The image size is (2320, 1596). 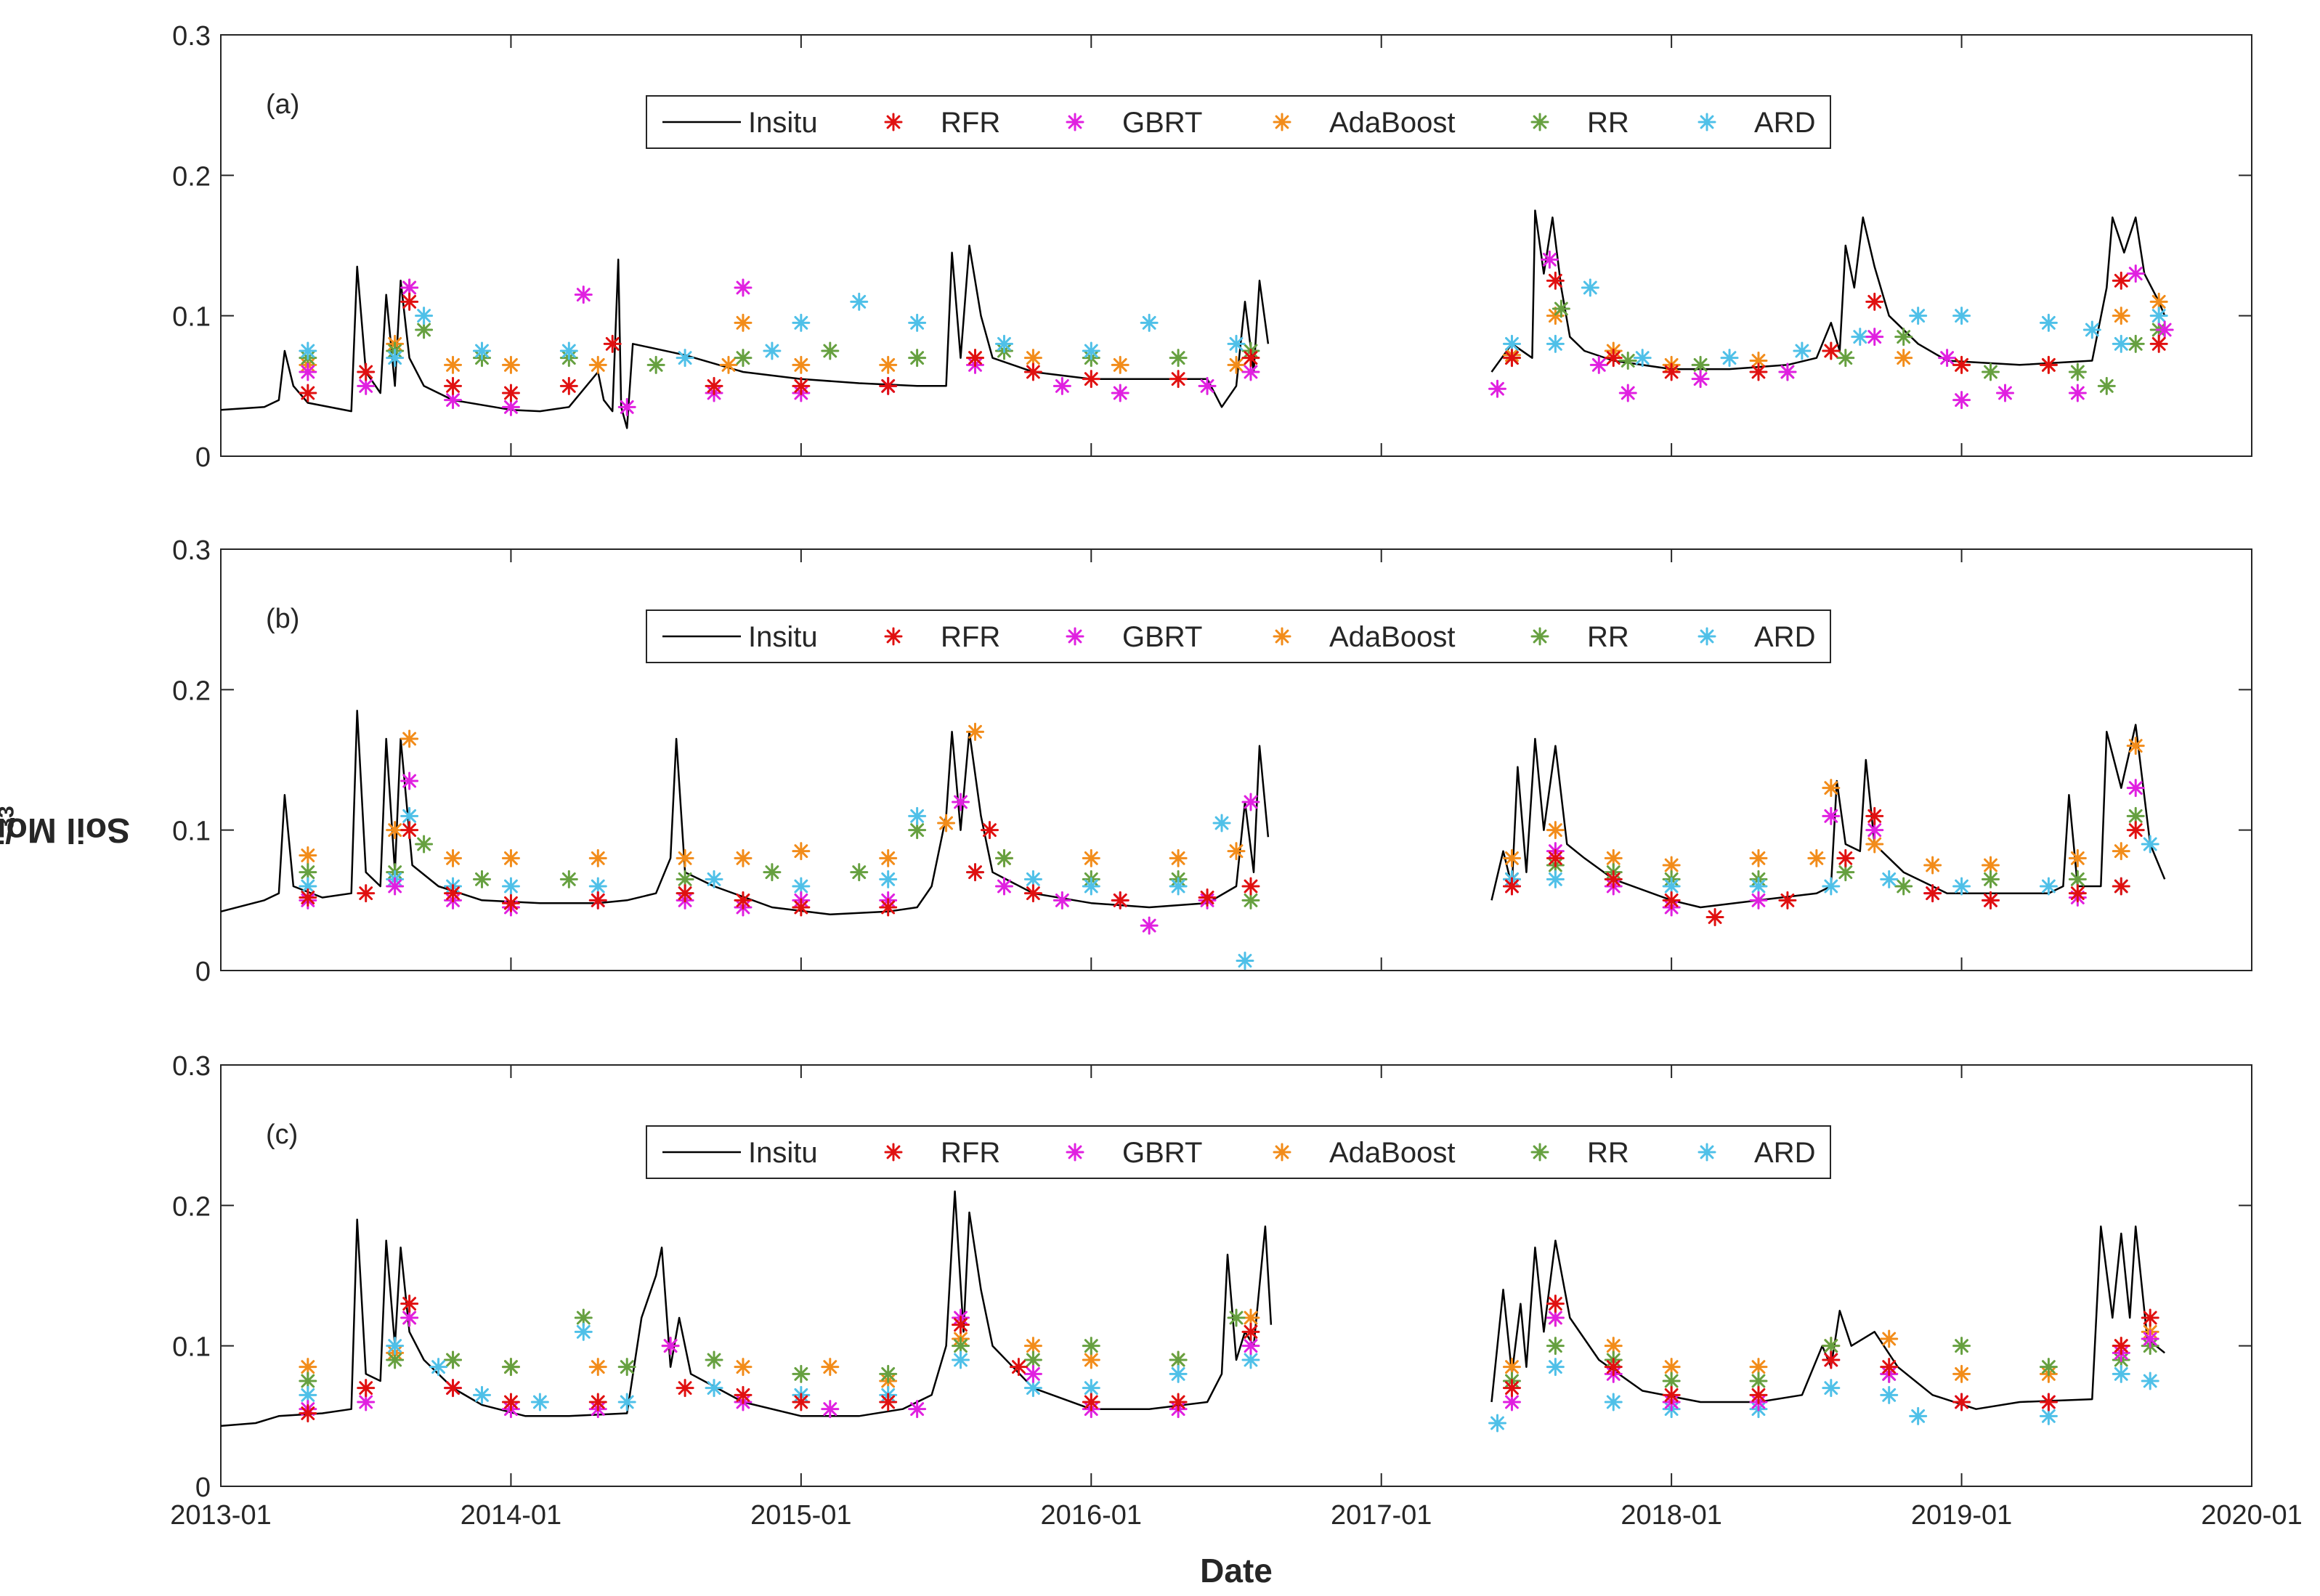 What do you see at coordinates (1162, 123) in the screenshot?
I see `legend-label-gbrt: GBRT` at bounding box center [1162, 123].